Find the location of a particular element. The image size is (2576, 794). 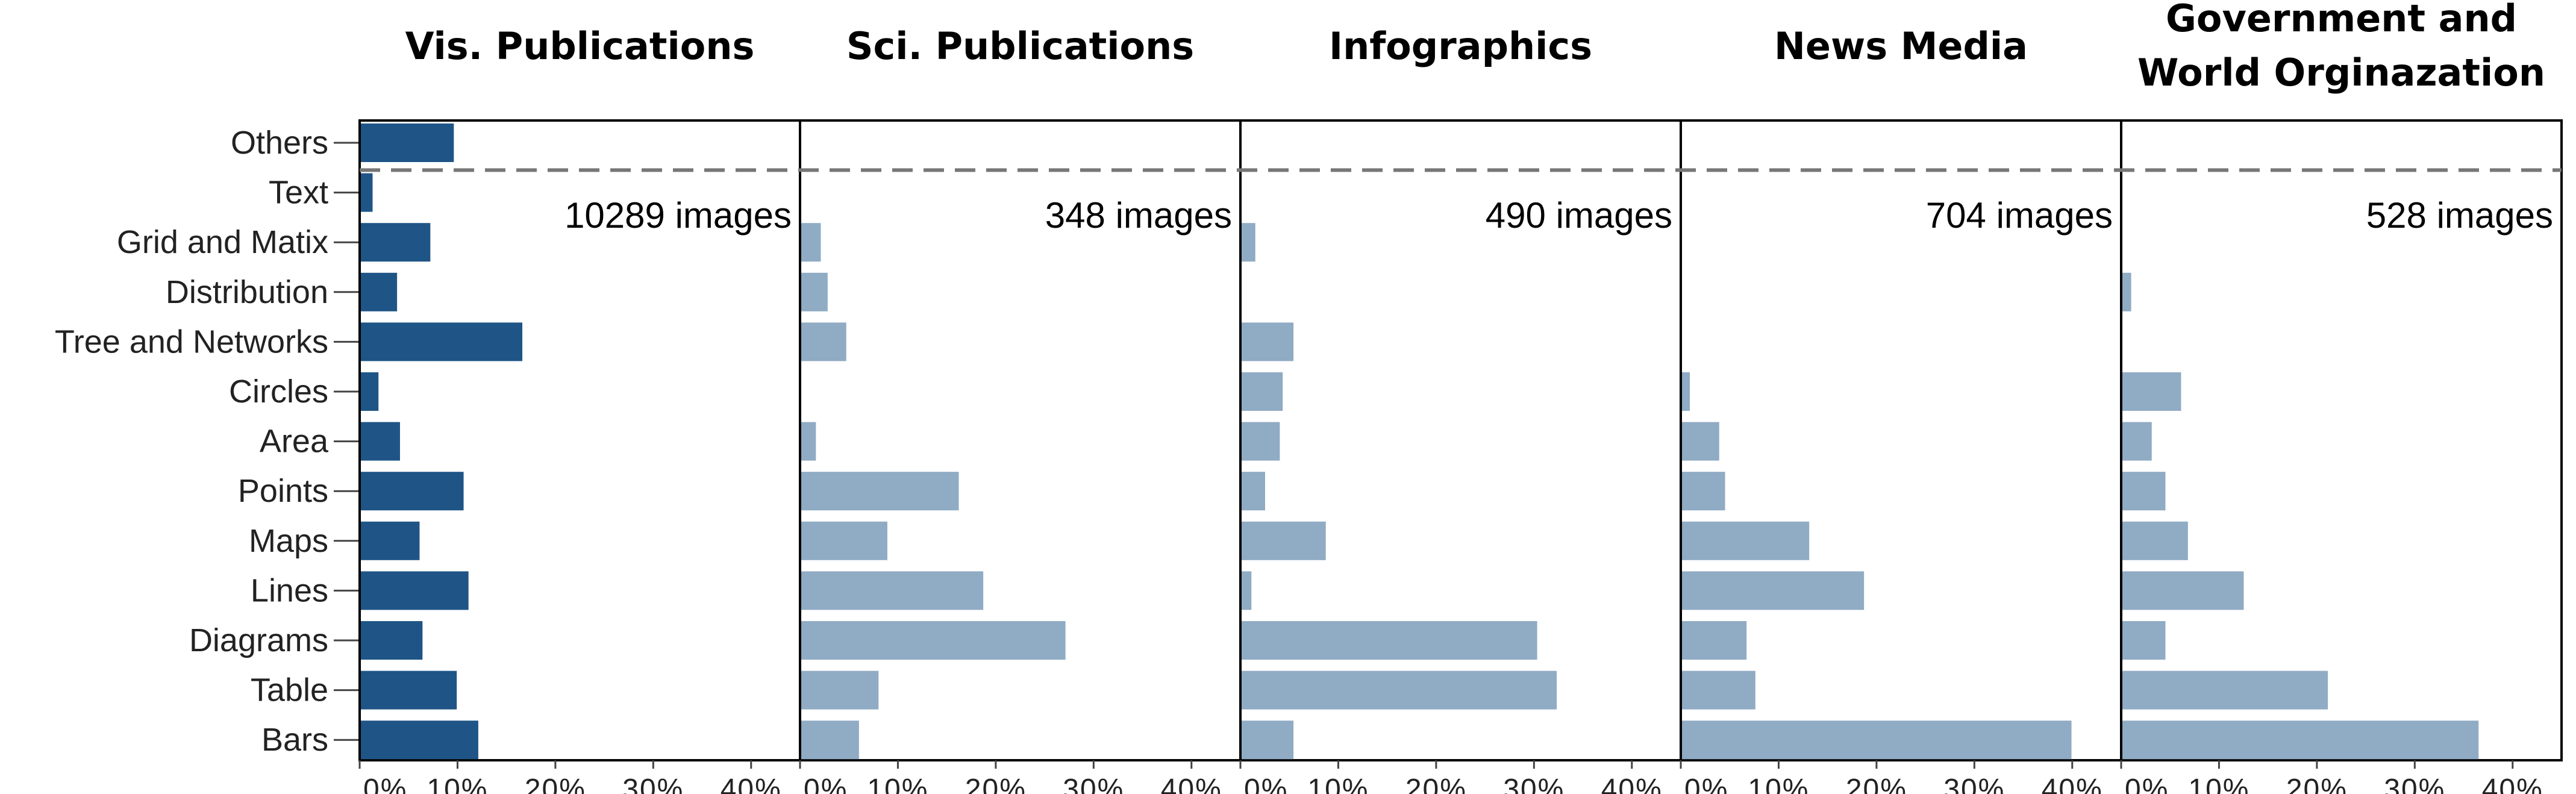

category-label: Lines is located at coordinates (290, 590).